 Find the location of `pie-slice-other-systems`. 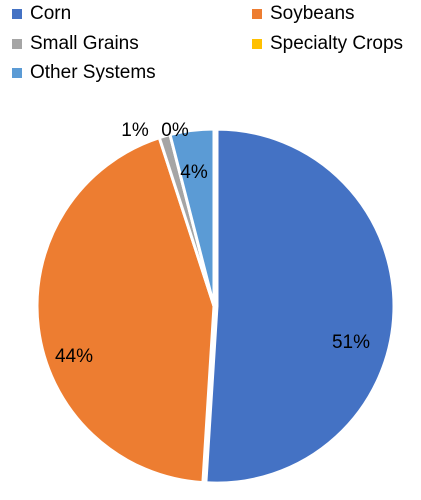

pie-slice-other-systems is located at coordinates (192, 217).